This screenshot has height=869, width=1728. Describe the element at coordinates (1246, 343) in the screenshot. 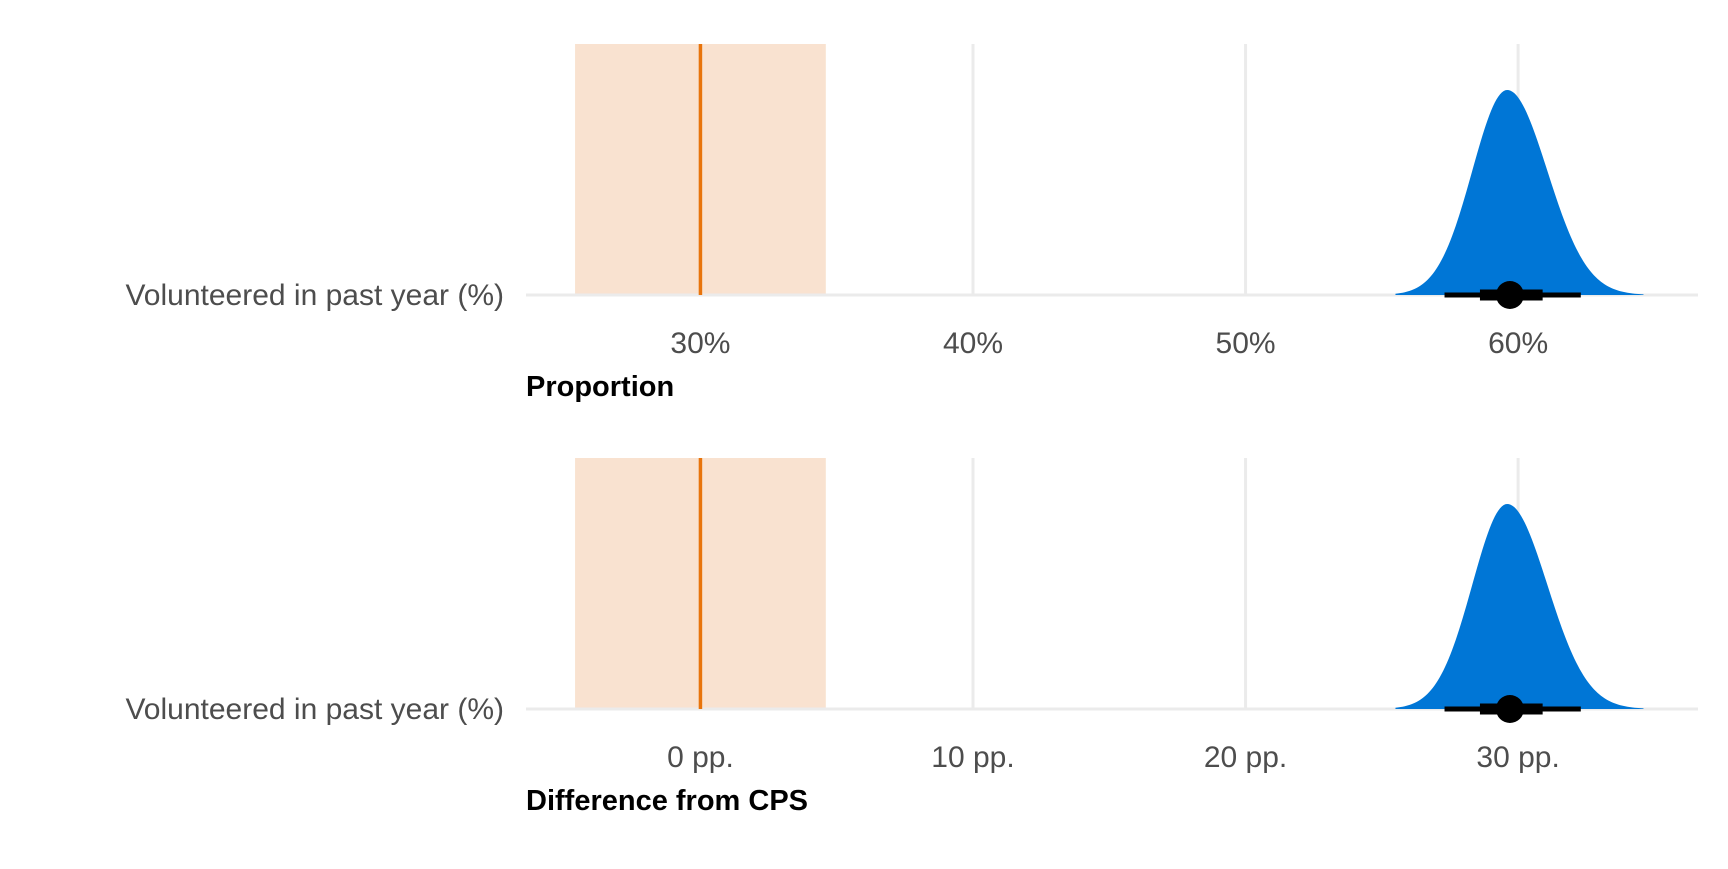

I see `x-tick-label: 50%` at that location.